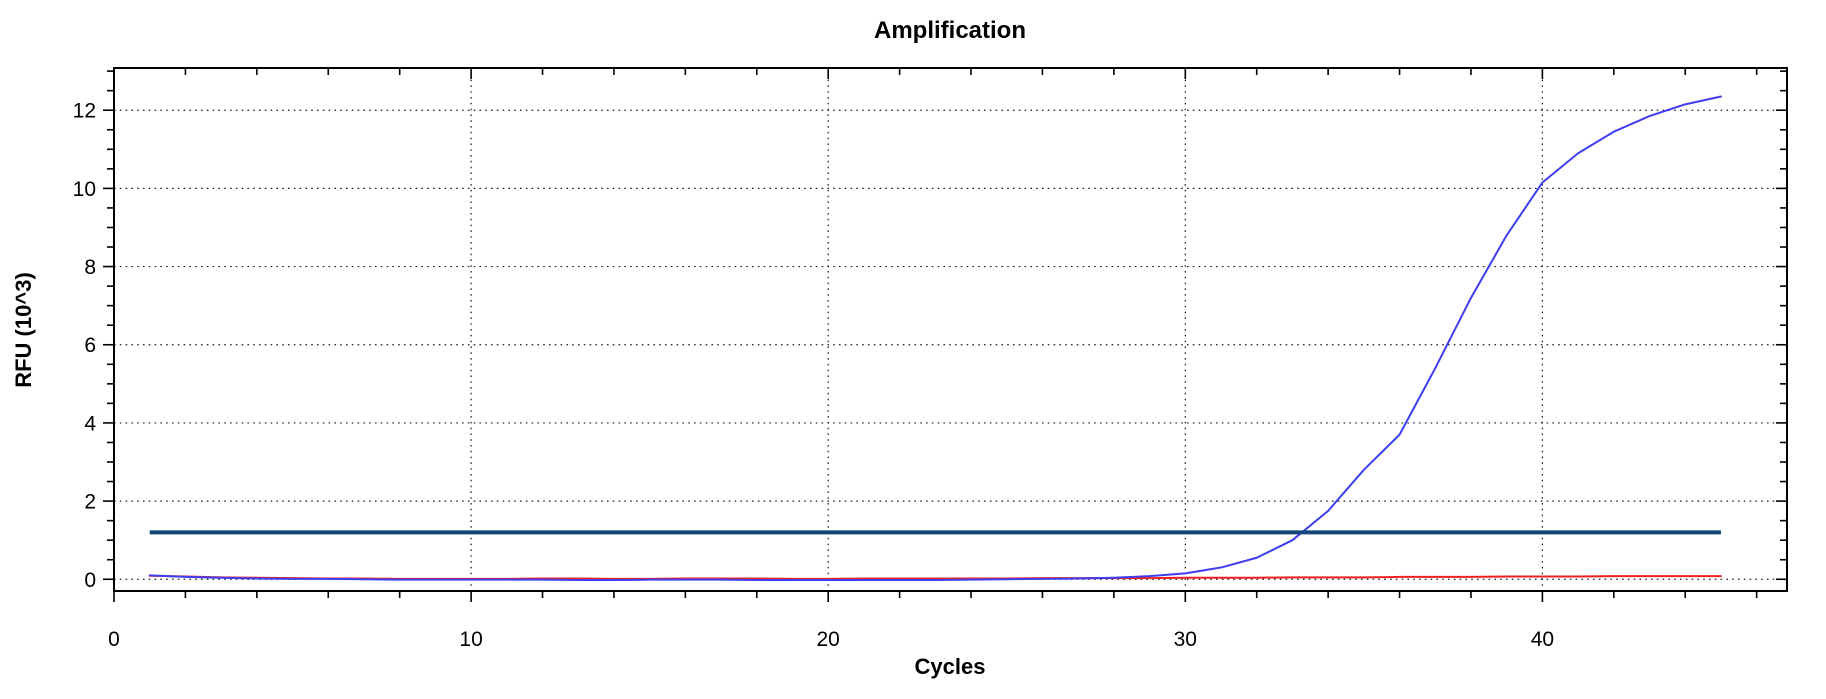 The image size is (1826, 699). Describe the element at coordinates (84, 111) in the screenshot. I see `y-tick-label: 12` at that location.